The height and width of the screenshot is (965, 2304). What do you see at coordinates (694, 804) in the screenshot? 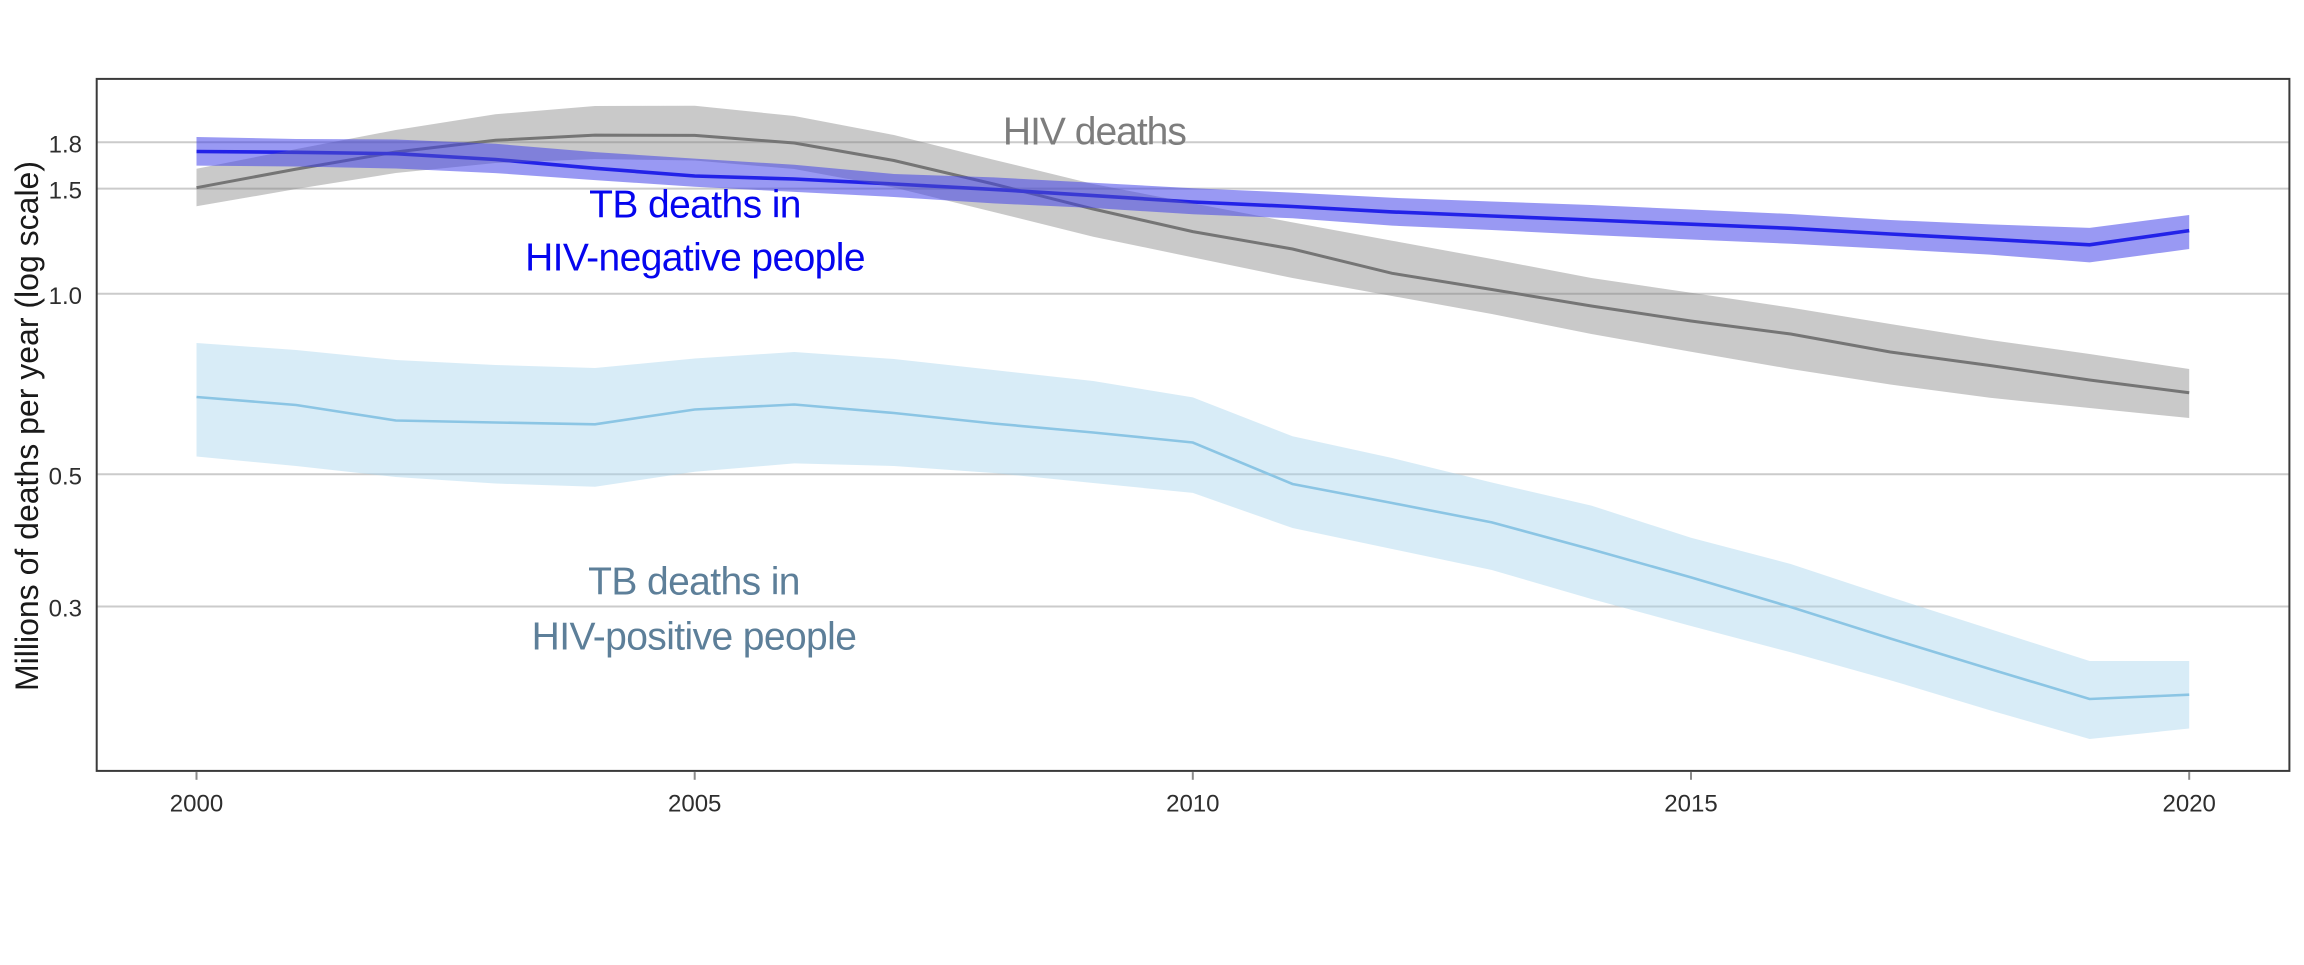
I see `svg-text: 2005` at bounding box center [694, 804].